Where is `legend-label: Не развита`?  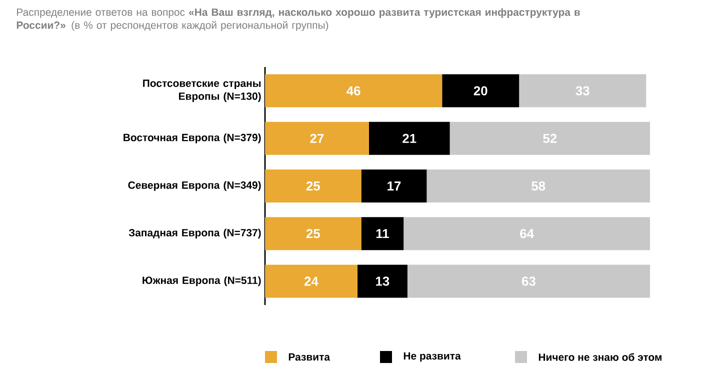 legend-label: Не развита is located at coordinates (432, 357).